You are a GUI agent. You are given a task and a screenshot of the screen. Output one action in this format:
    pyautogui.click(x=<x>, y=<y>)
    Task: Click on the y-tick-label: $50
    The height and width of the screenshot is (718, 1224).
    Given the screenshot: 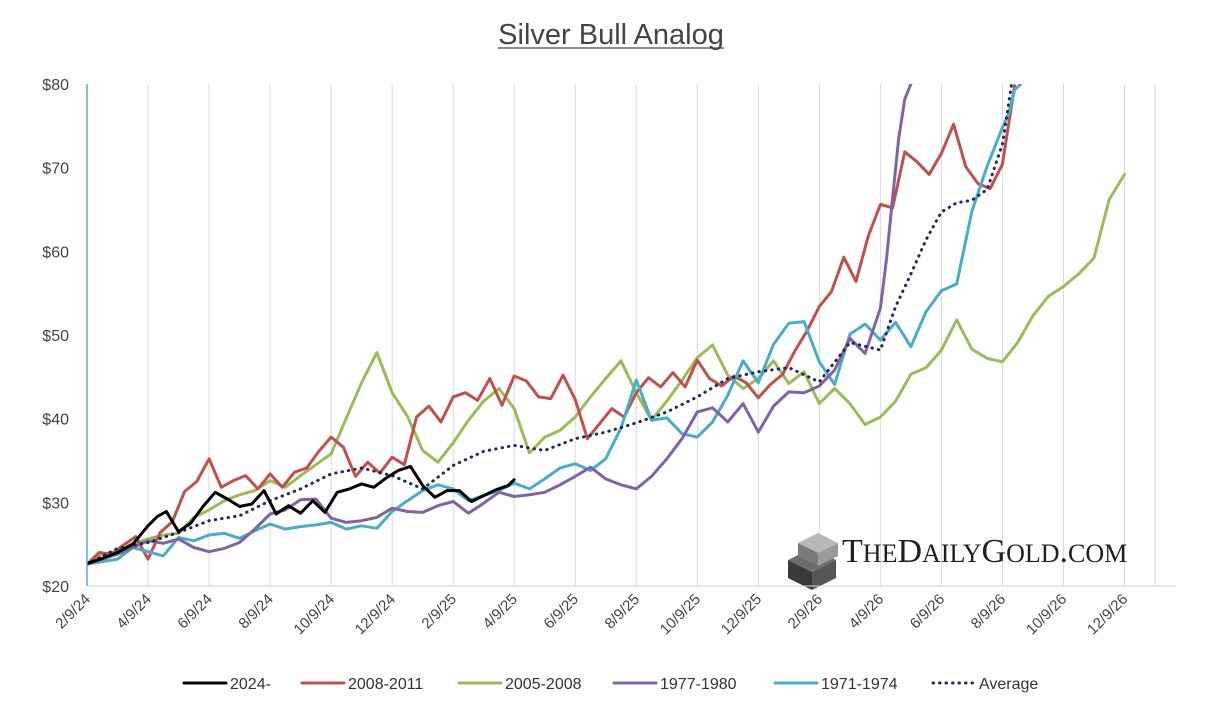 What is the action you would take?
    pyautogui.click(x=55, y=336)
    